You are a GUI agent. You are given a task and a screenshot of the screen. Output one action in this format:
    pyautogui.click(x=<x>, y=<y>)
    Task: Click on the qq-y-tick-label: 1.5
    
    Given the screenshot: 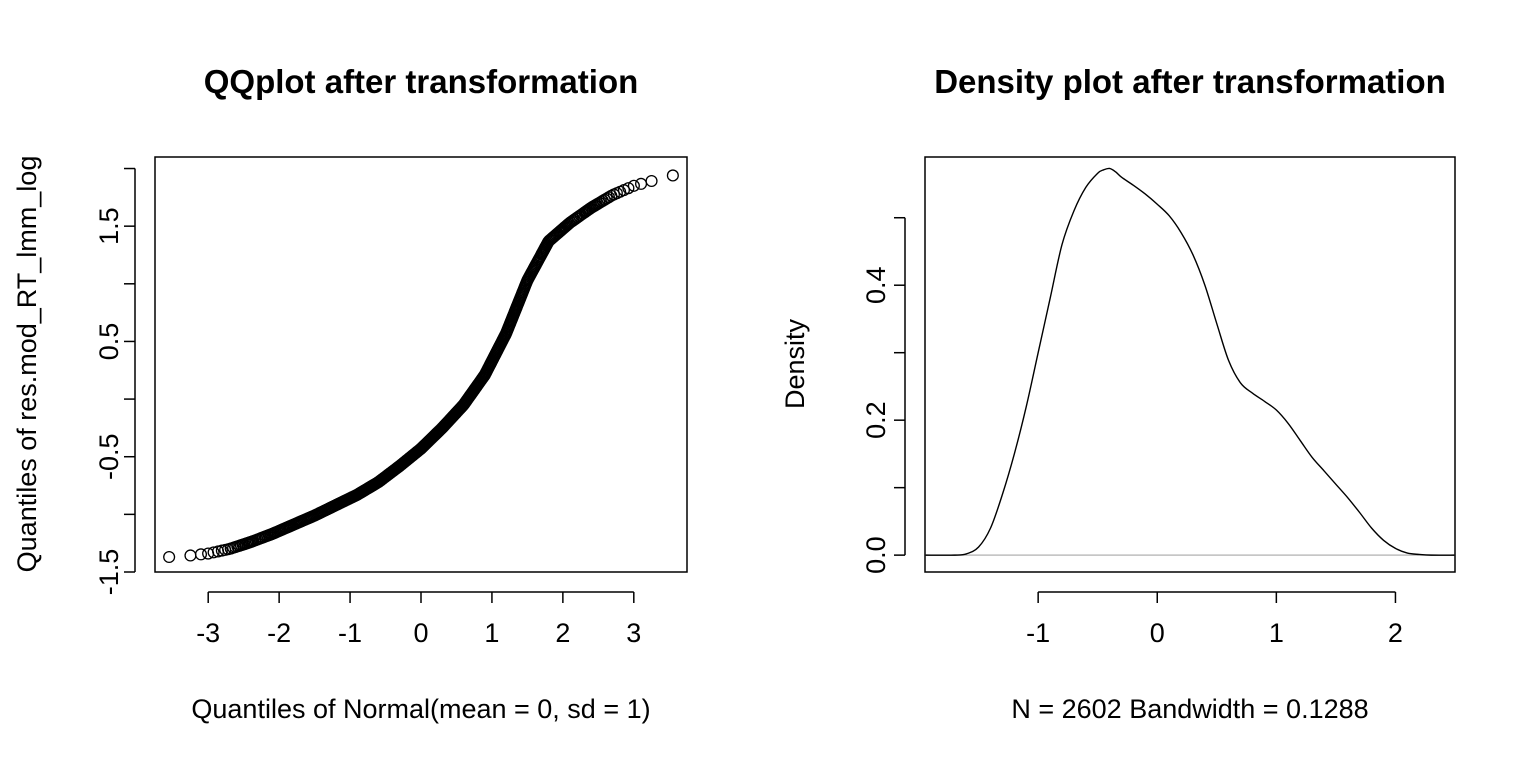 What is the action you would take?
    pyautogui.click(x=109, y=226)
    